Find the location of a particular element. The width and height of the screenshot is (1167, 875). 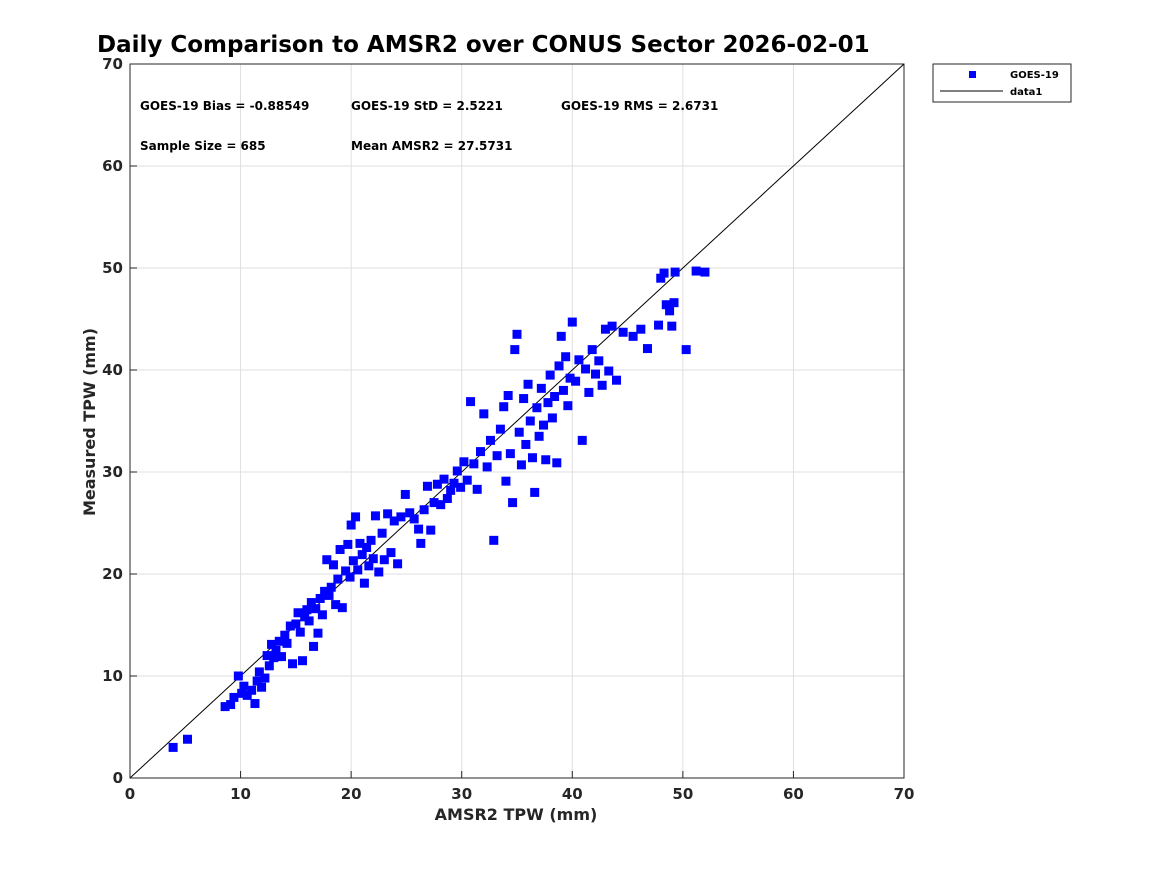

y-tick-label: 70 is located at coordinates (112, 64).